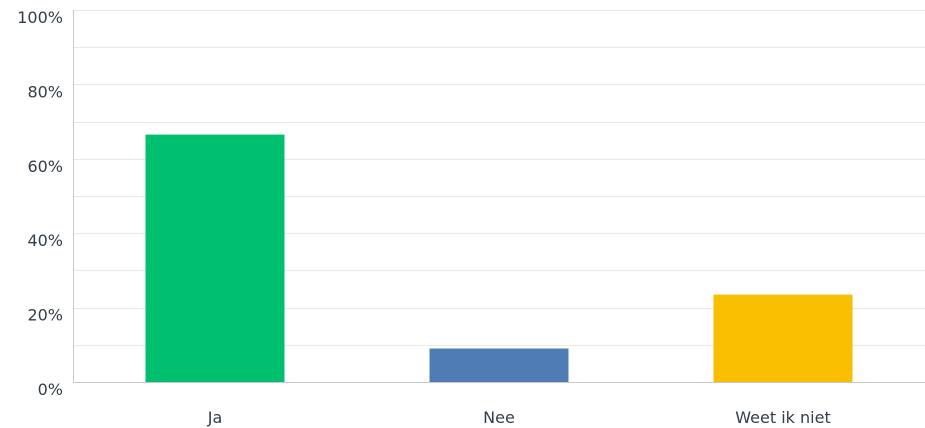  What do you see at coordinates (215, 258) in the screenshot?
I see `bar-ja` at bounding box center [215, 258].